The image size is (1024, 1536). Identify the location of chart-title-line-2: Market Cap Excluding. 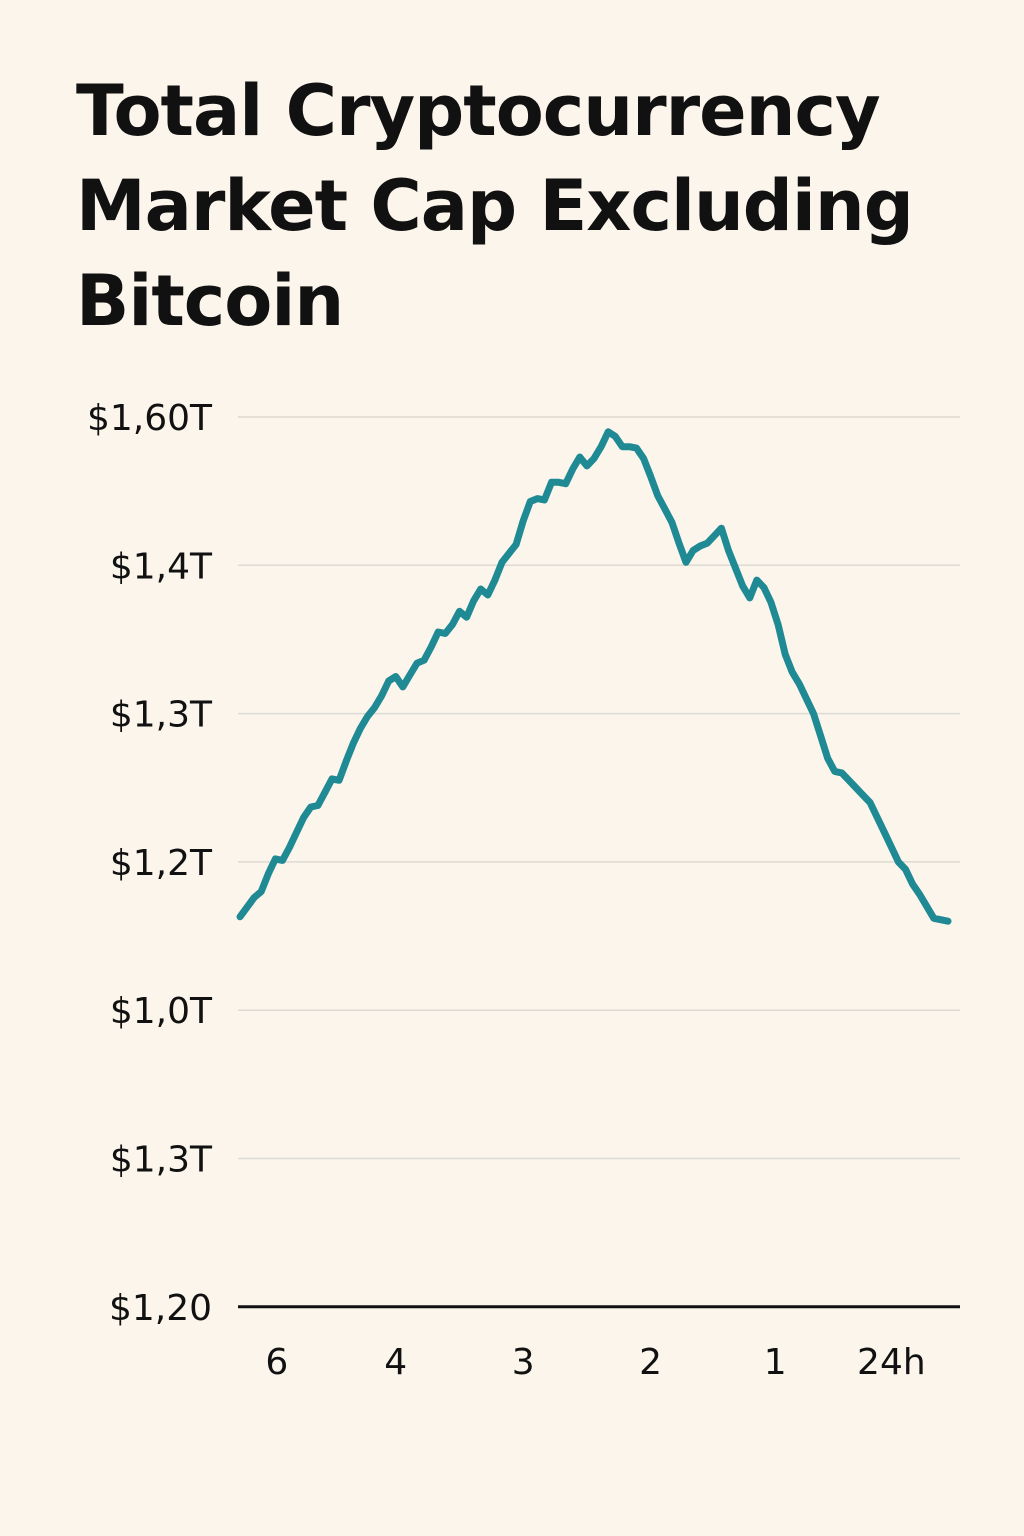
(495, 206).